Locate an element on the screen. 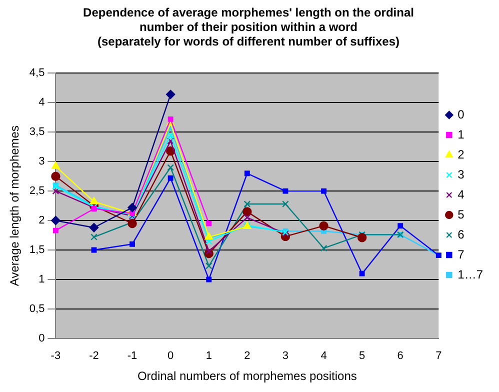 The width and height of the screenshot is (499, 392). legend-label: 2 is located at coordinates (461, 154).